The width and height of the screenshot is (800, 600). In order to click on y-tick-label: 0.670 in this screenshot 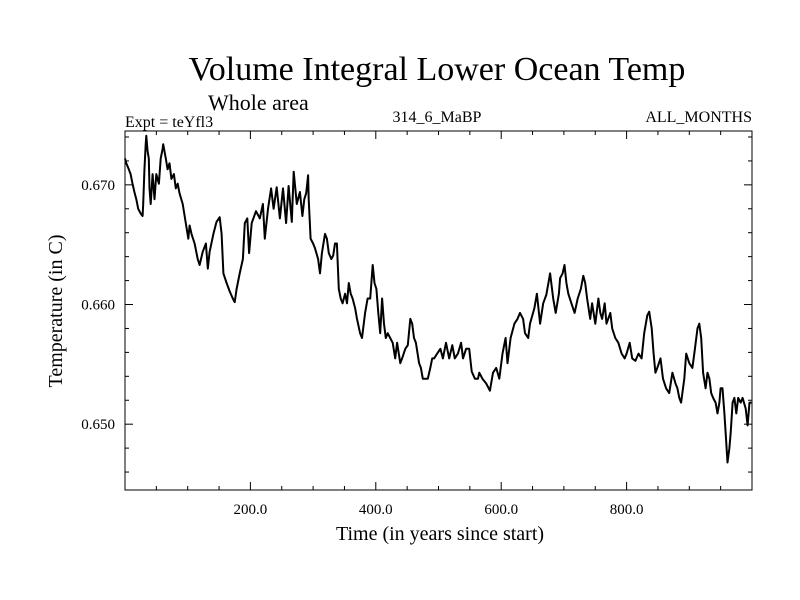, I will do `click(98, 186)`.